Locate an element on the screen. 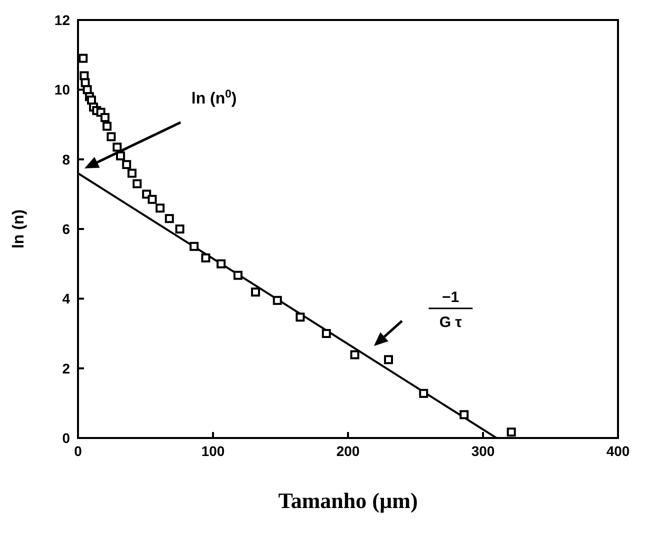 The image size is (652, 538). x-tick-label: 200 is located at coordinates (348, 450).